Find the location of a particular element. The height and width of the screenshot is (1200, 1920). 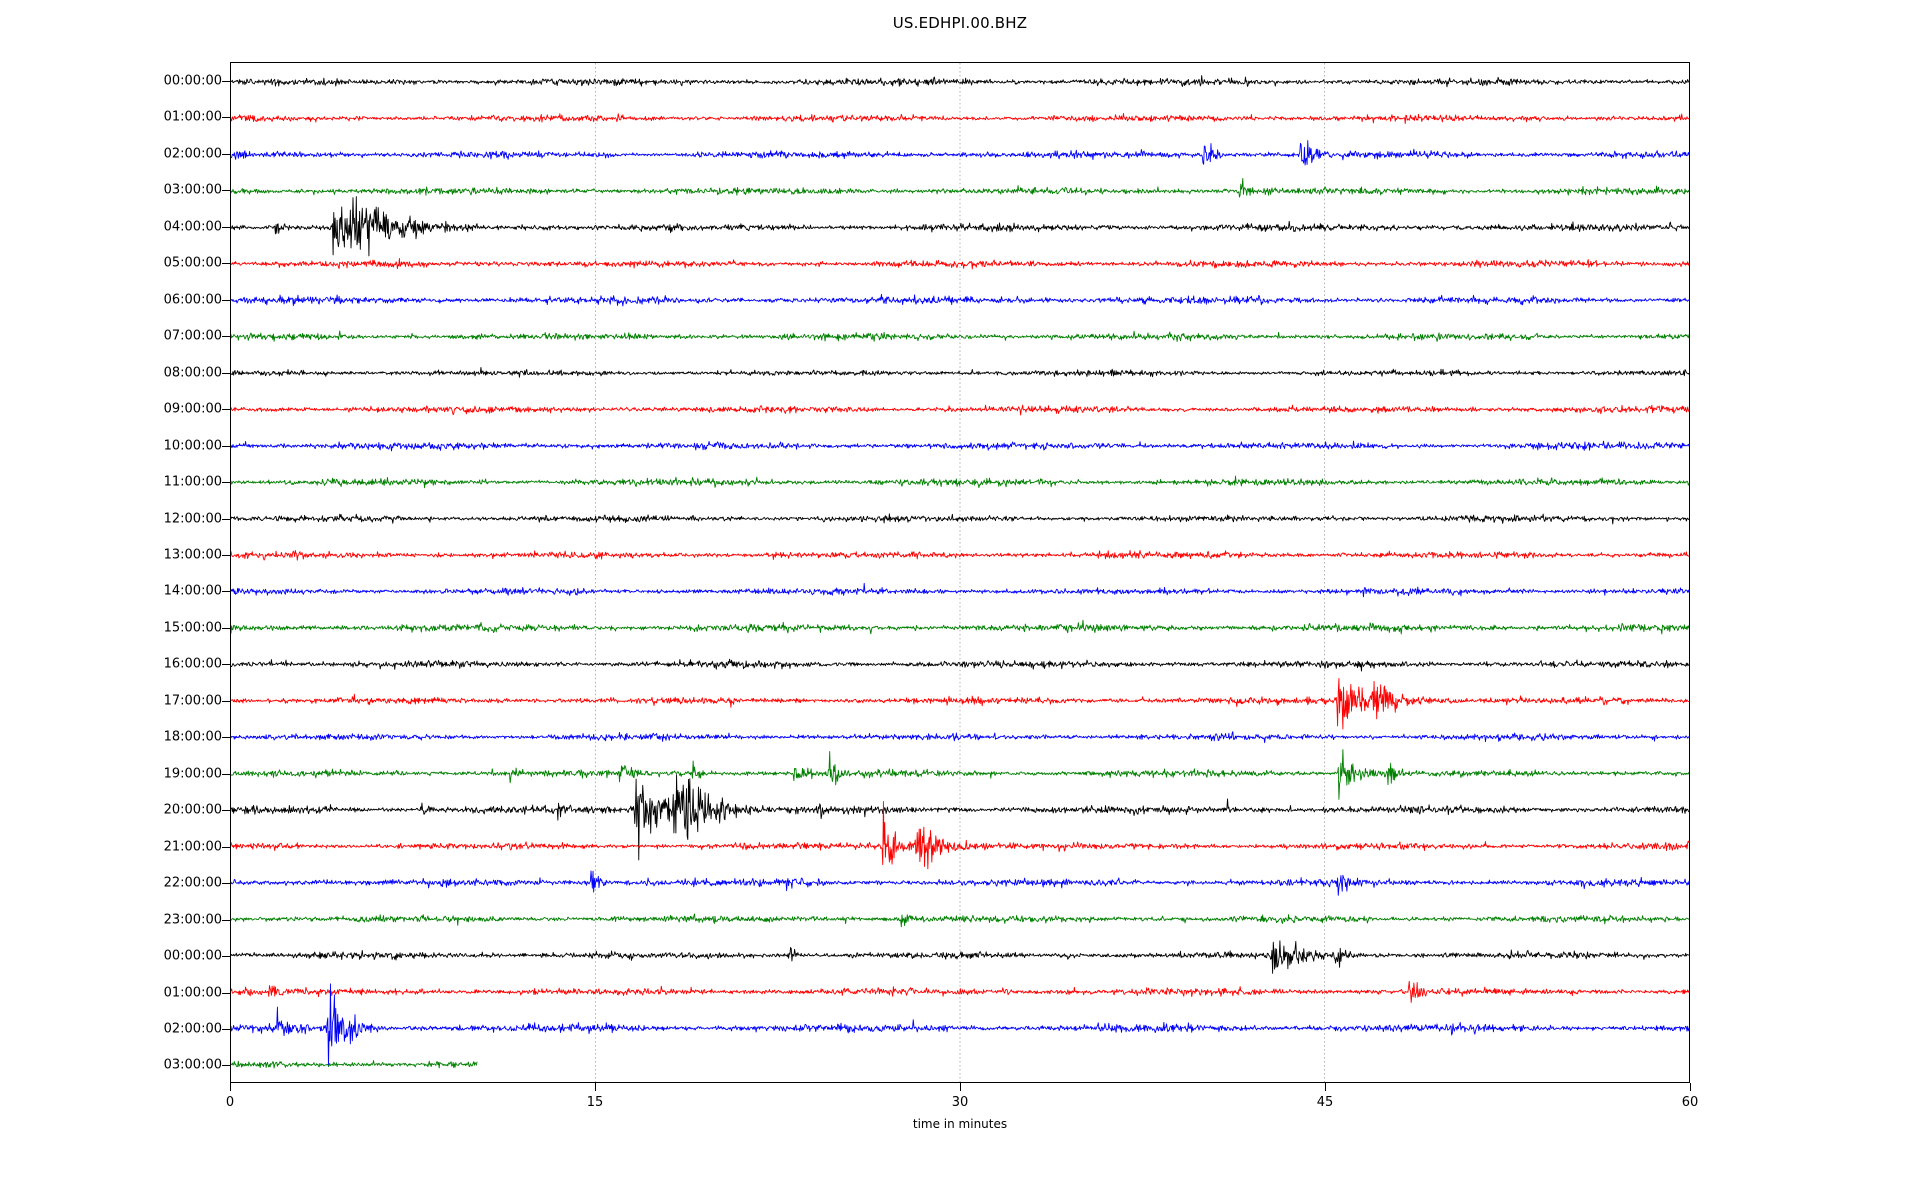

y-axis-tick-label: 07:00:00 is located at coordinates (192, 336).